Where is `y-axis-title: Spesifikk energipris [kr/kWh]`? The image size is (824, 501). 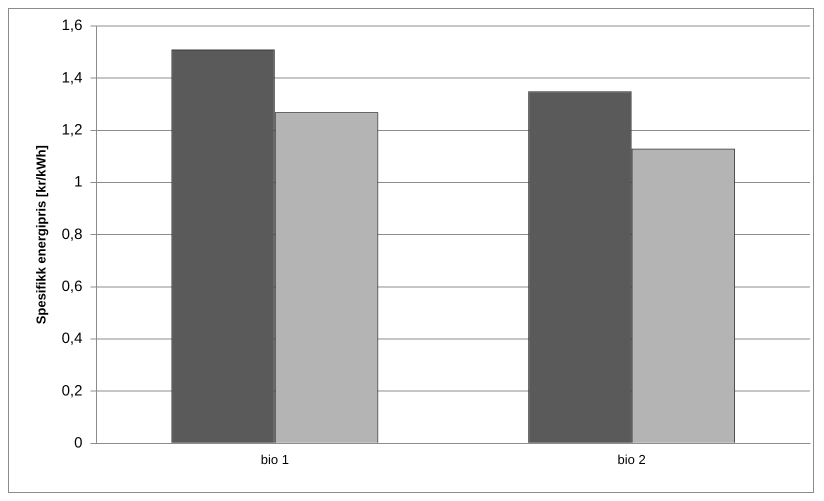
y-axis-title: Spesifikk energipris [kr/kWh] is located at coordinates (40, 234).